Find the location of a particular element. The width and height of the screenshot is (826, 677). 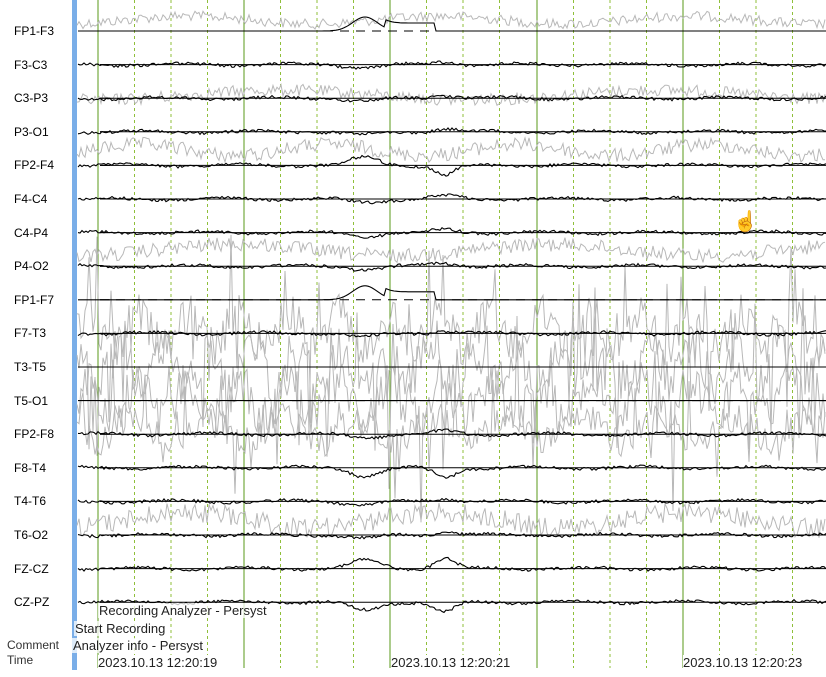

annotation-analyzer-info: Analyzer info - Persyst is located at coordinates (138, 645).